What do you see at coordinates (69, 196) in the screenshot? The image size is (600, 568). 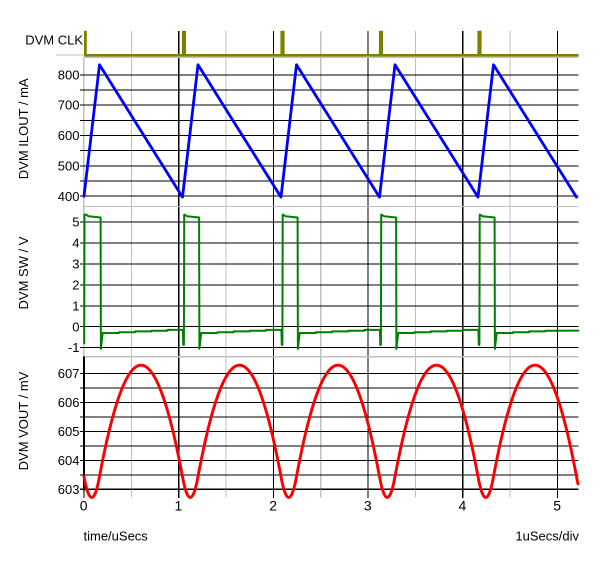 I see `svg-text: 400` at bounding box center [69, 196].